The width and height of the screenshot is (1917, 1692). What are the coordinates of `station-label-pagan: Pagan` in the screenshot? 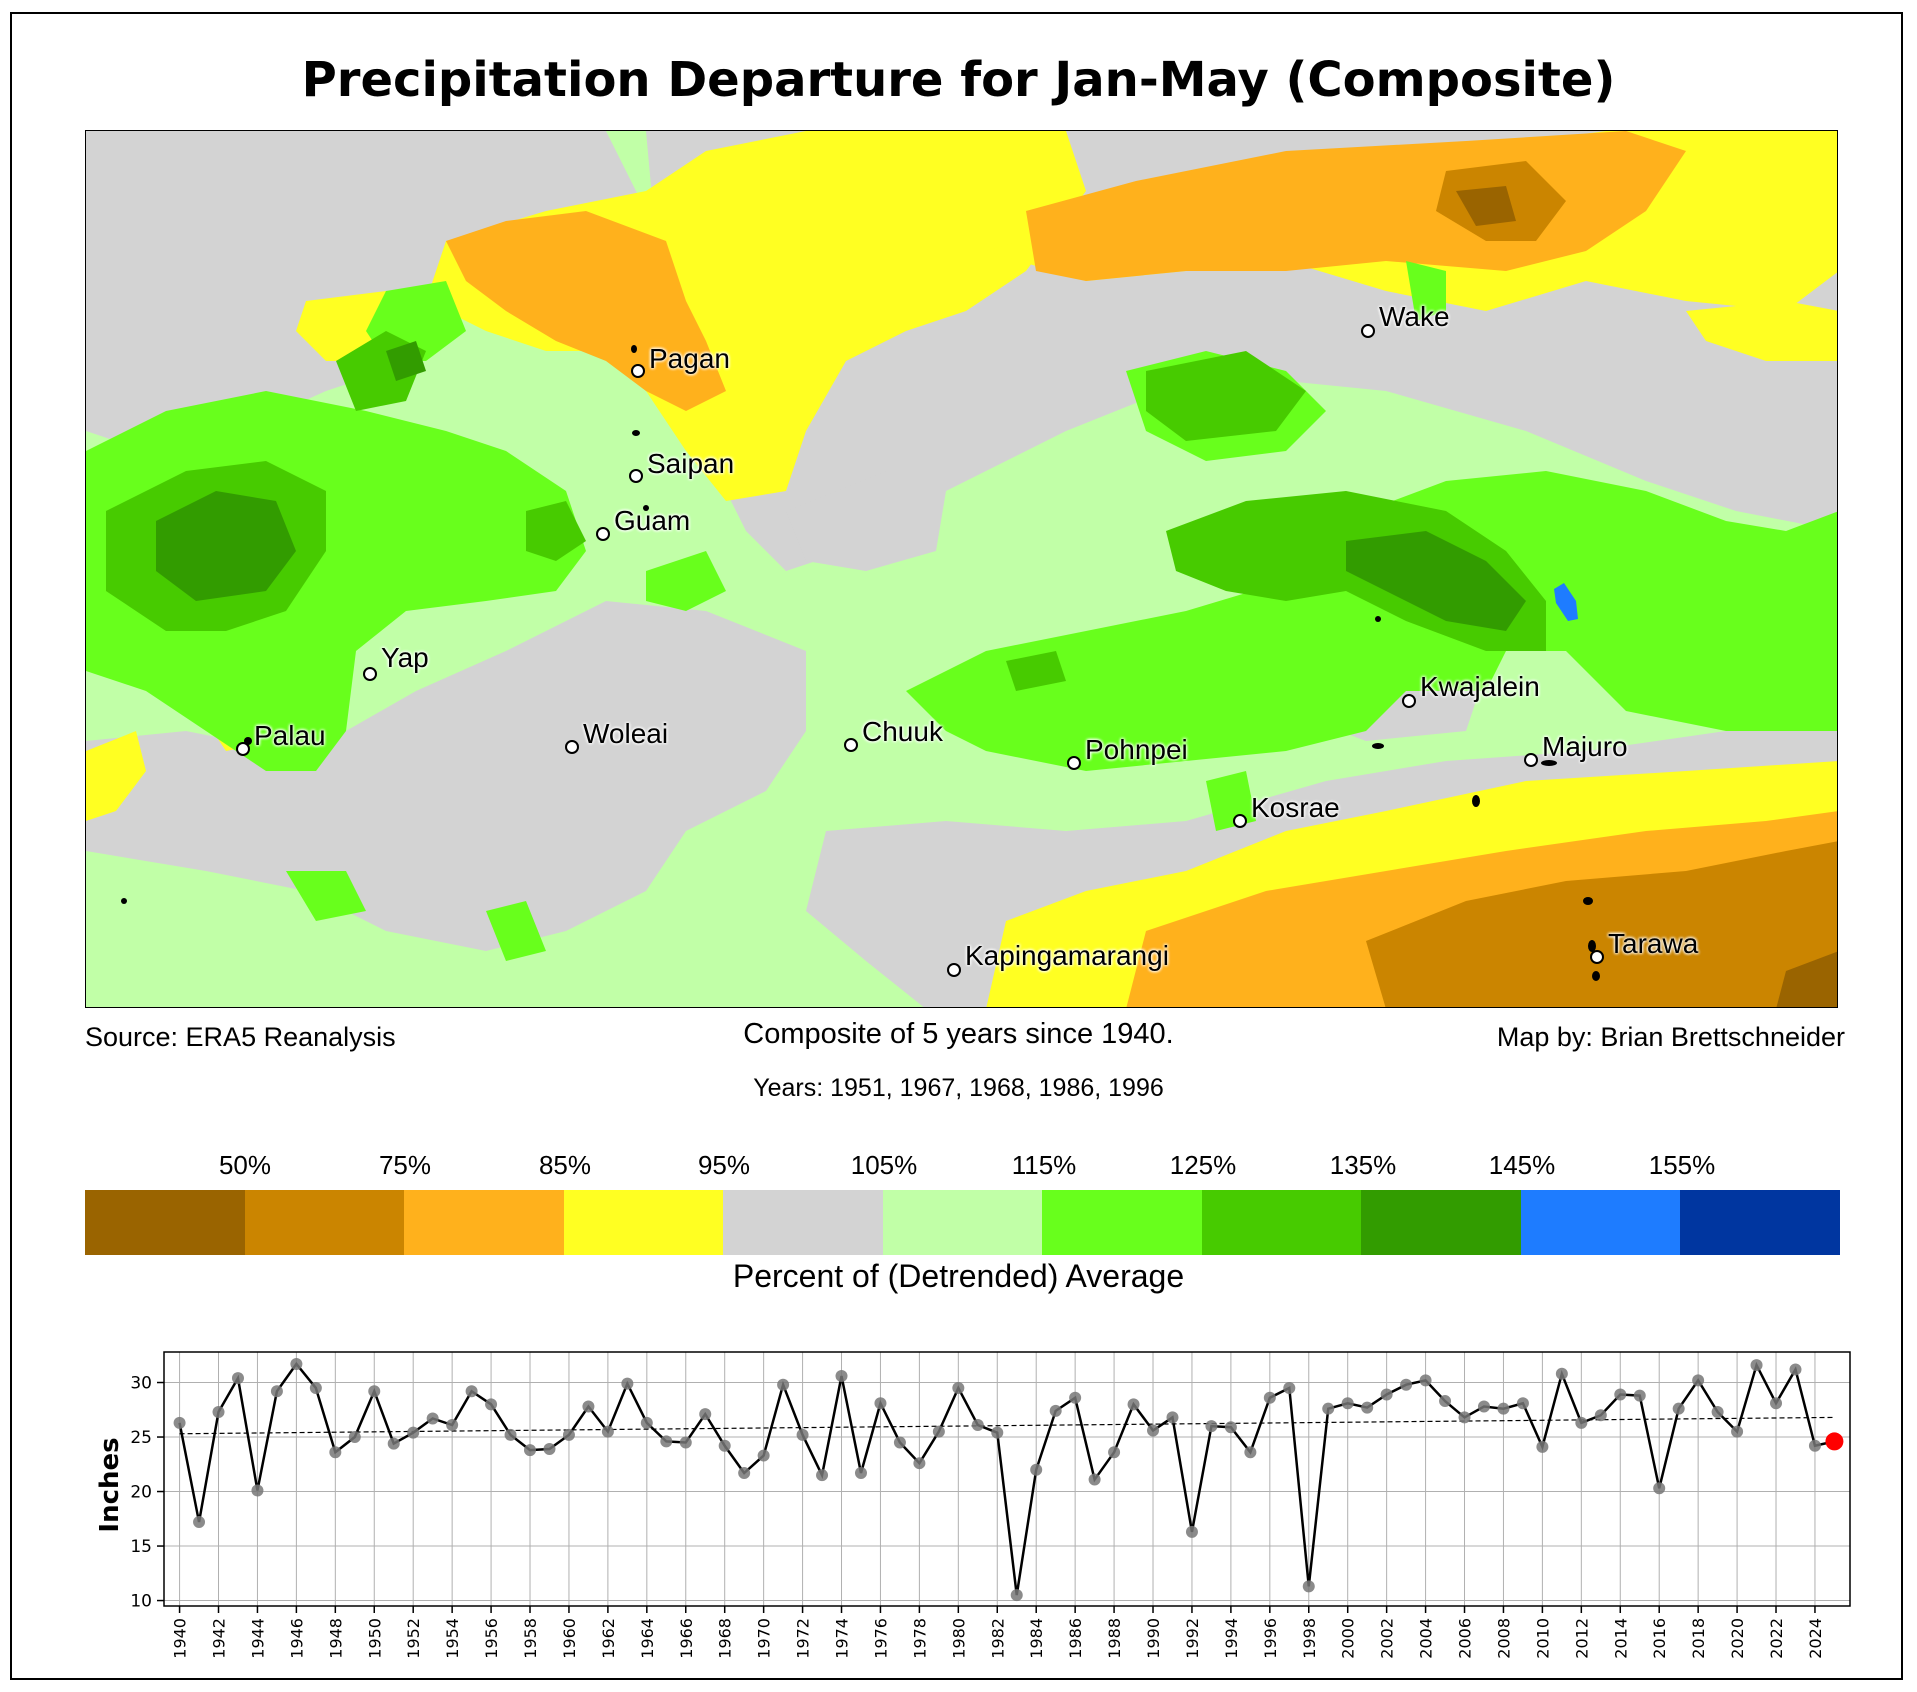 It's located at (689, 358).